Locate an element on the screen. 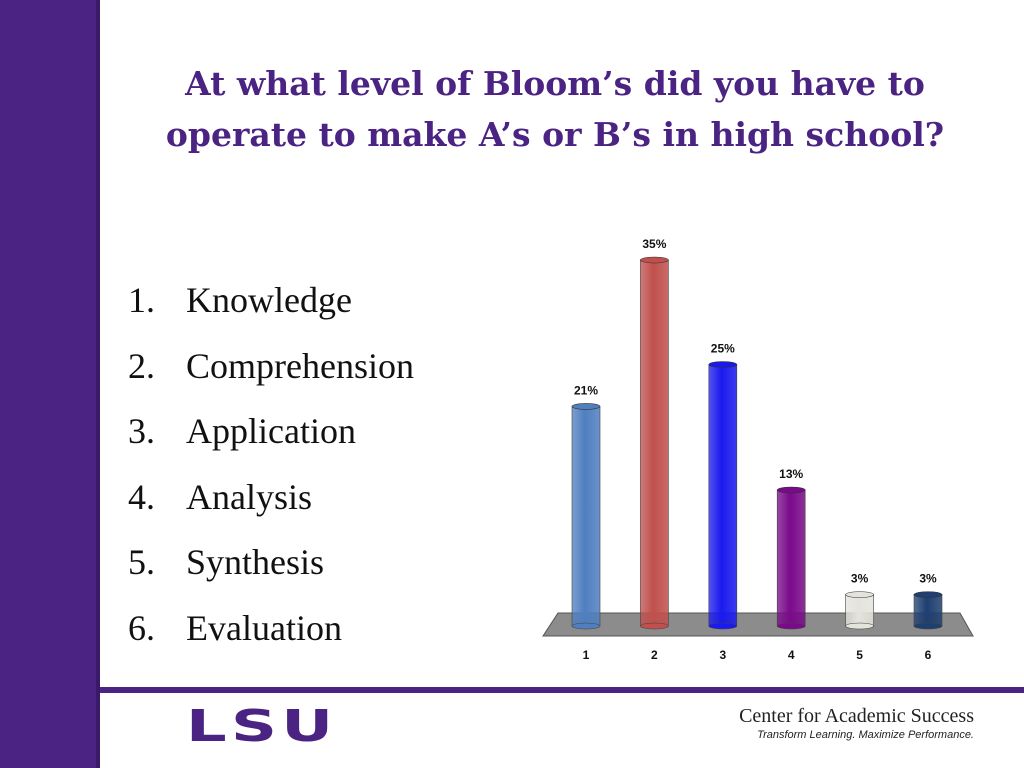  option-label: Evaluation is located at coordinates (264, 627).